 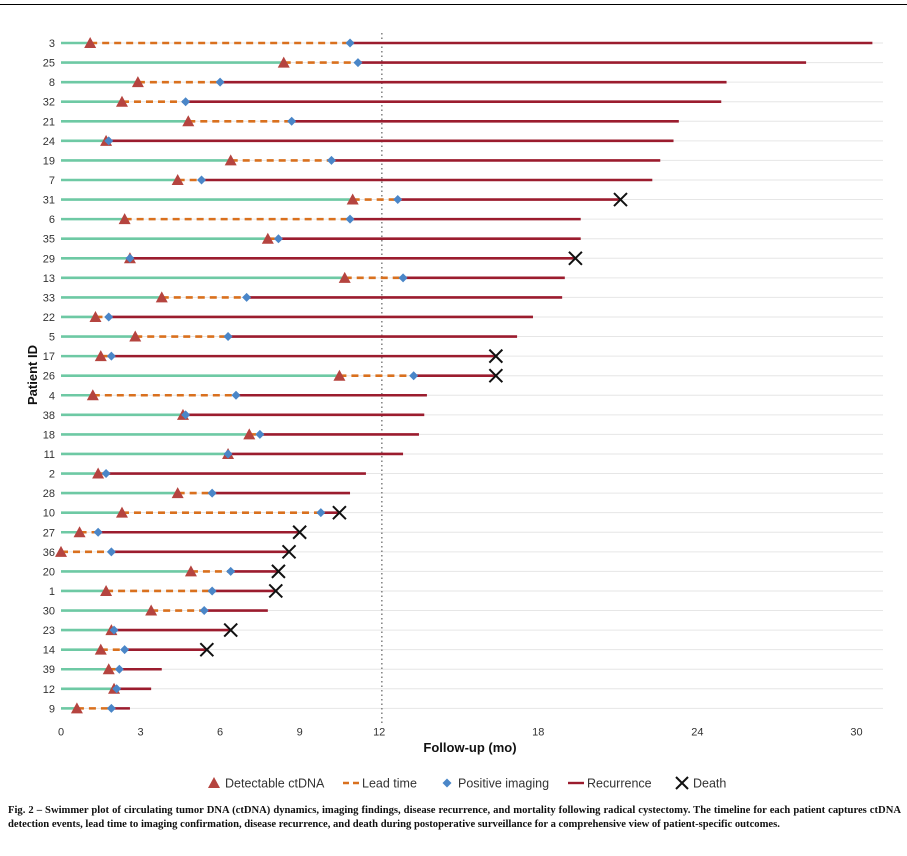 What do you see at coordinates (49, 240) in the screenshot?
I see `patient-id-label: 35` at bounding box center [49, 240].